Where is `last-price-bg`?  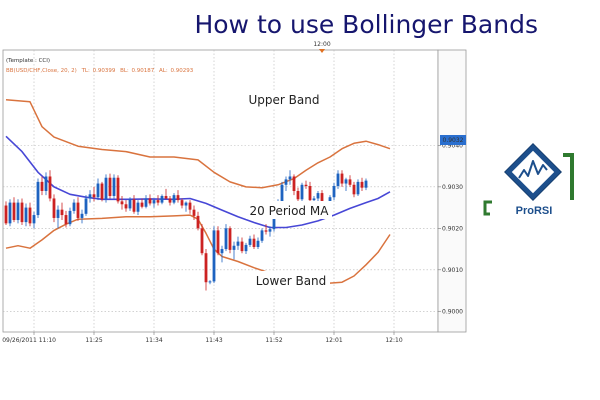
last-price-bg is located at coordinates (453, 140).